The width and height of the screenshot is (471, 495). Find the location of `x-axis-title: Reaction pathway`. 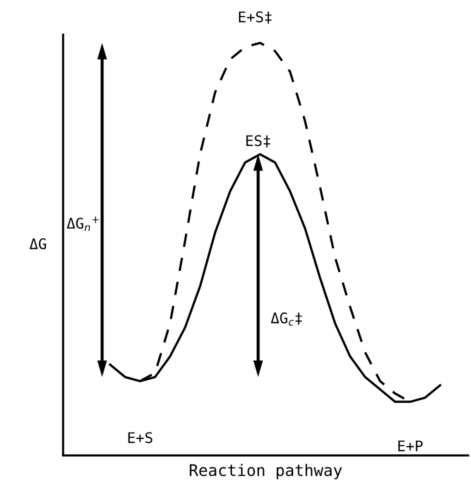

x-axis-title: Reaction pathway is located at coordinates (266, 472).